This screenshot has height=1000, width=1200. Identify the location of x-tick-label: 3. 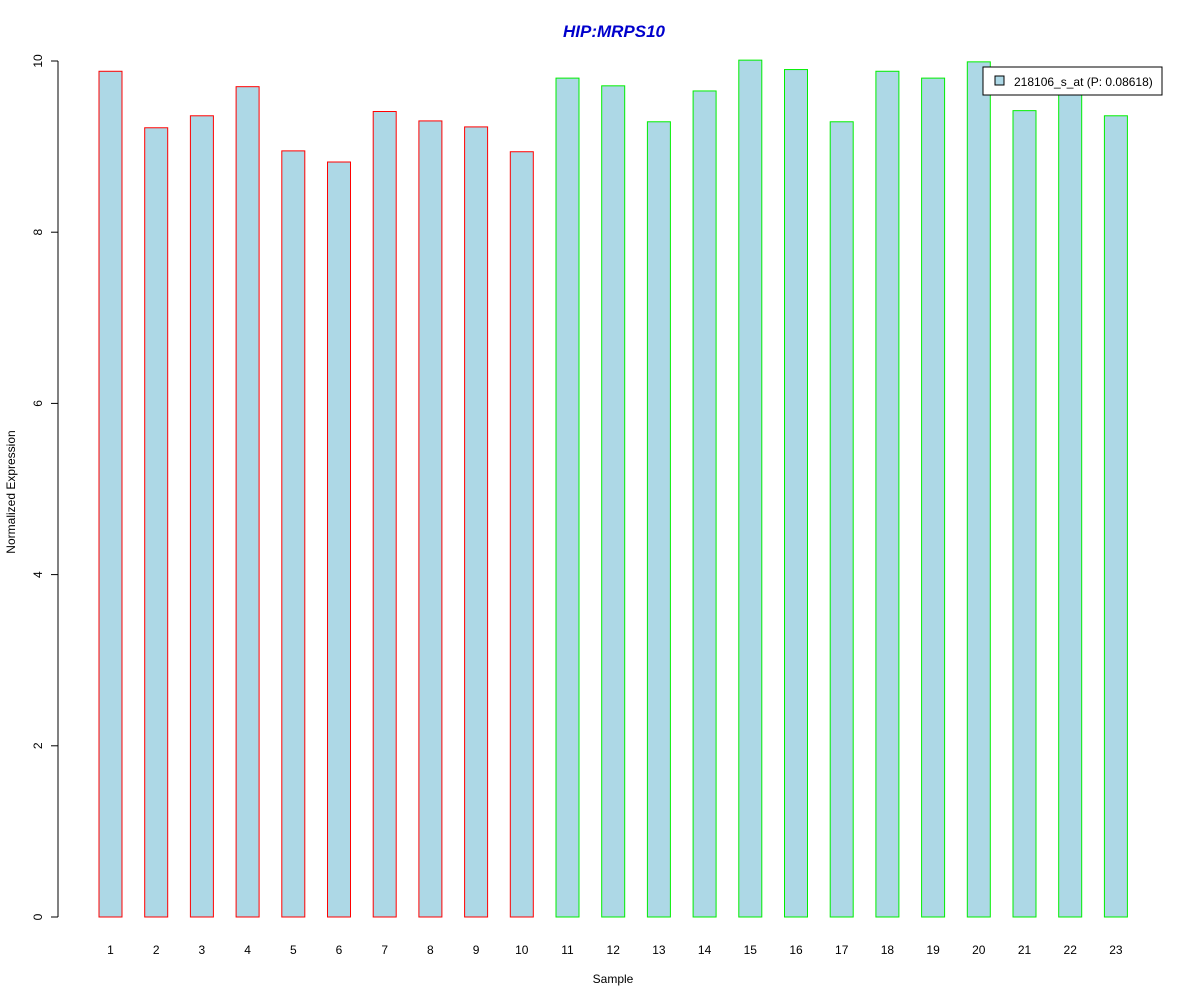
(202, 950).